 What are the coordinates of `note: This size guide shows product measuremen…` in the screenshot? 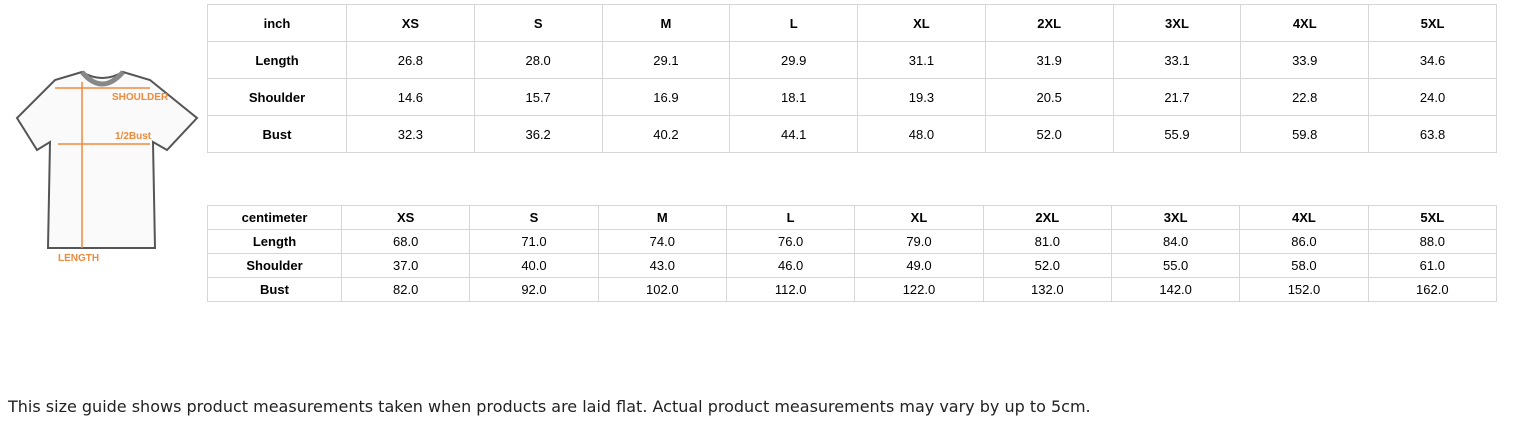 It's located at (549, 406).